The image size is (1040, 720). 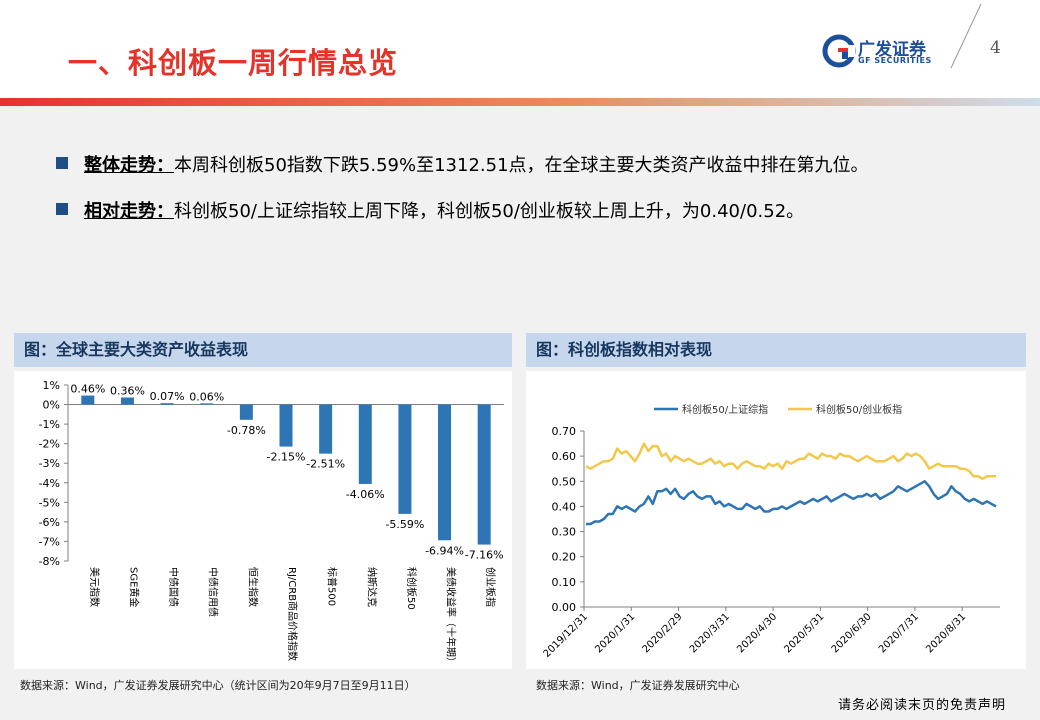 I want to click on x-tick-label: 2020/2/29, so click(x=663, y=633).